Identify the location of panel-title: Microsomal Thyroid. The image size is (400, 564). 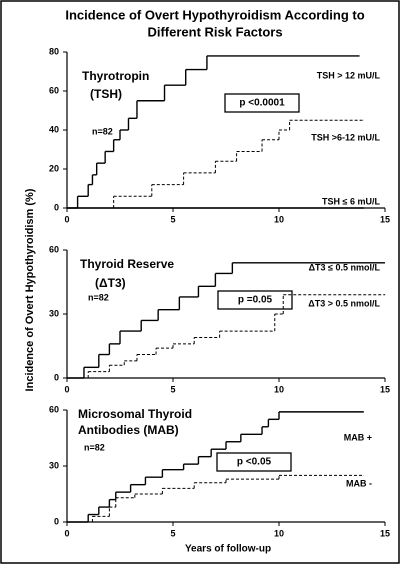
(135, 414).